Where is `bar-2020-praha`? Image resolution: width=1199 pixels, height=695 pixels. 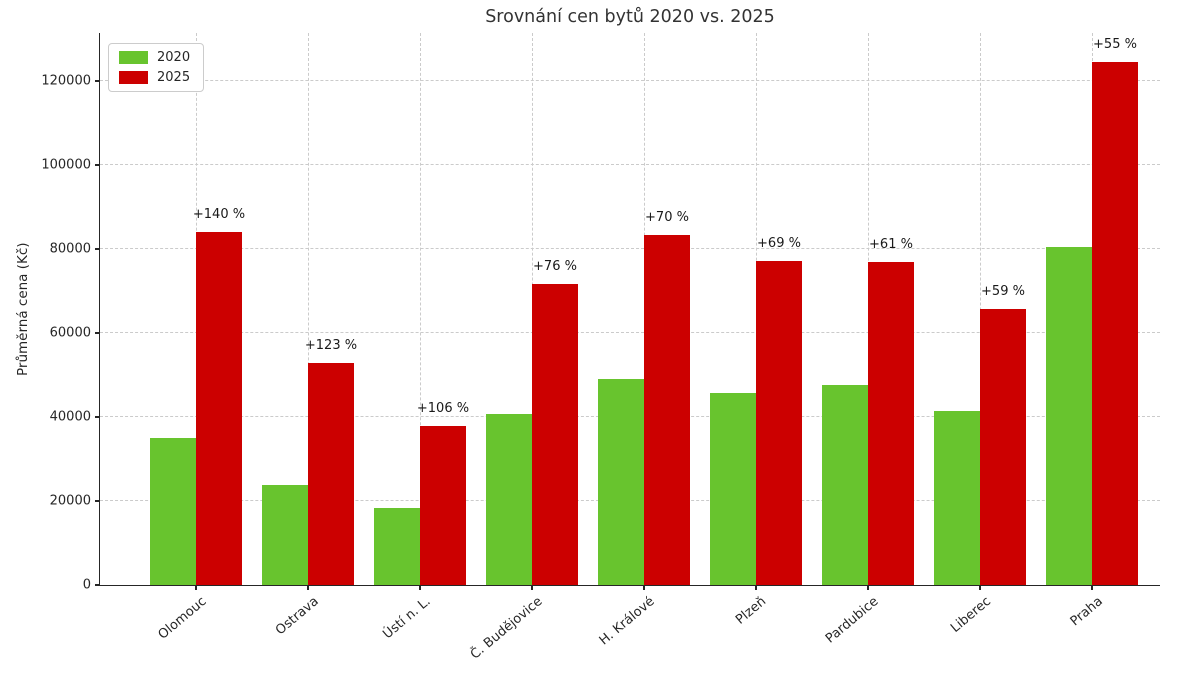 bar-2020-praha is located at coordinates (1069, 416).